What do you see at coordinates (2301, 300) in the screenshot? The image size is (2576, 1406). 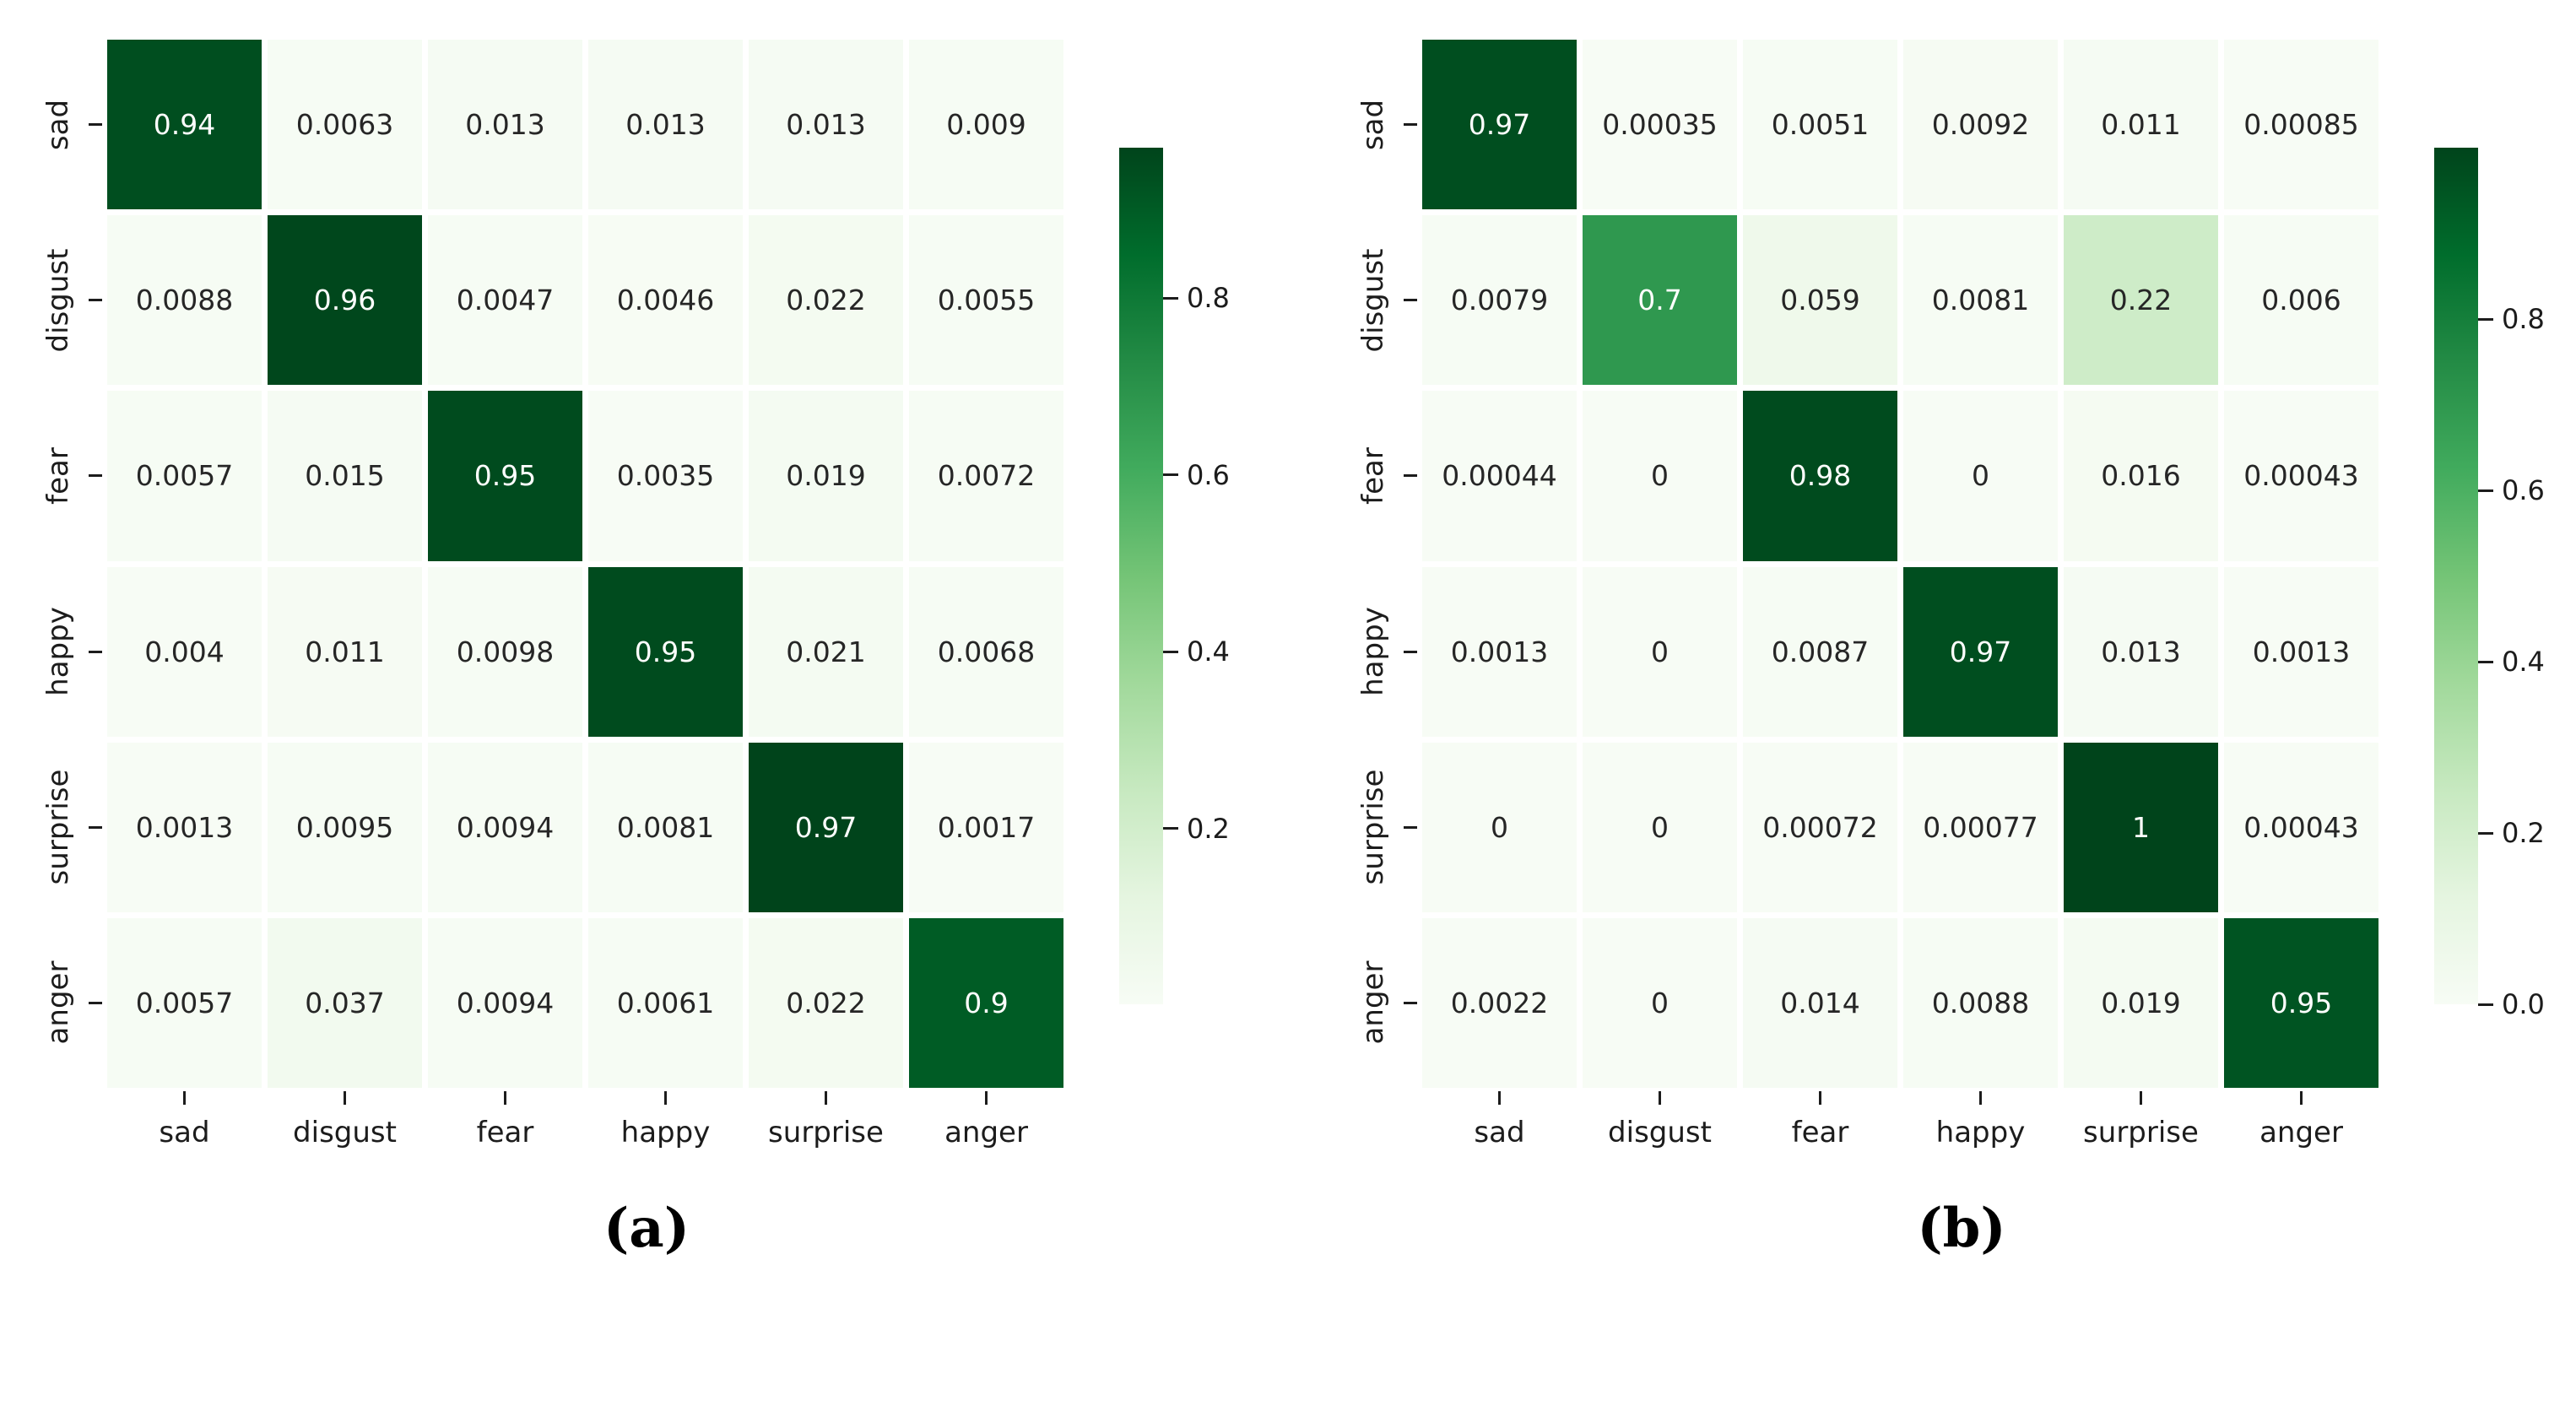 I see `cell-value: 0.006` at bounding box center [2301, 300].